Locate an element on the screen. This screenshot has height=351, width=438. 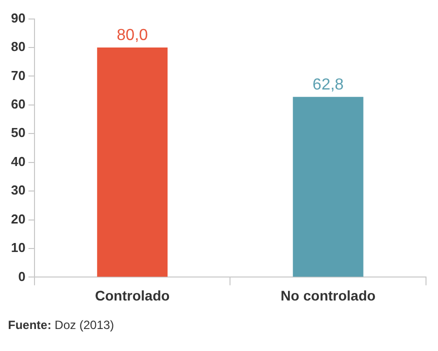
x-tick-label: No controlado is located at coordinates (328, 295).